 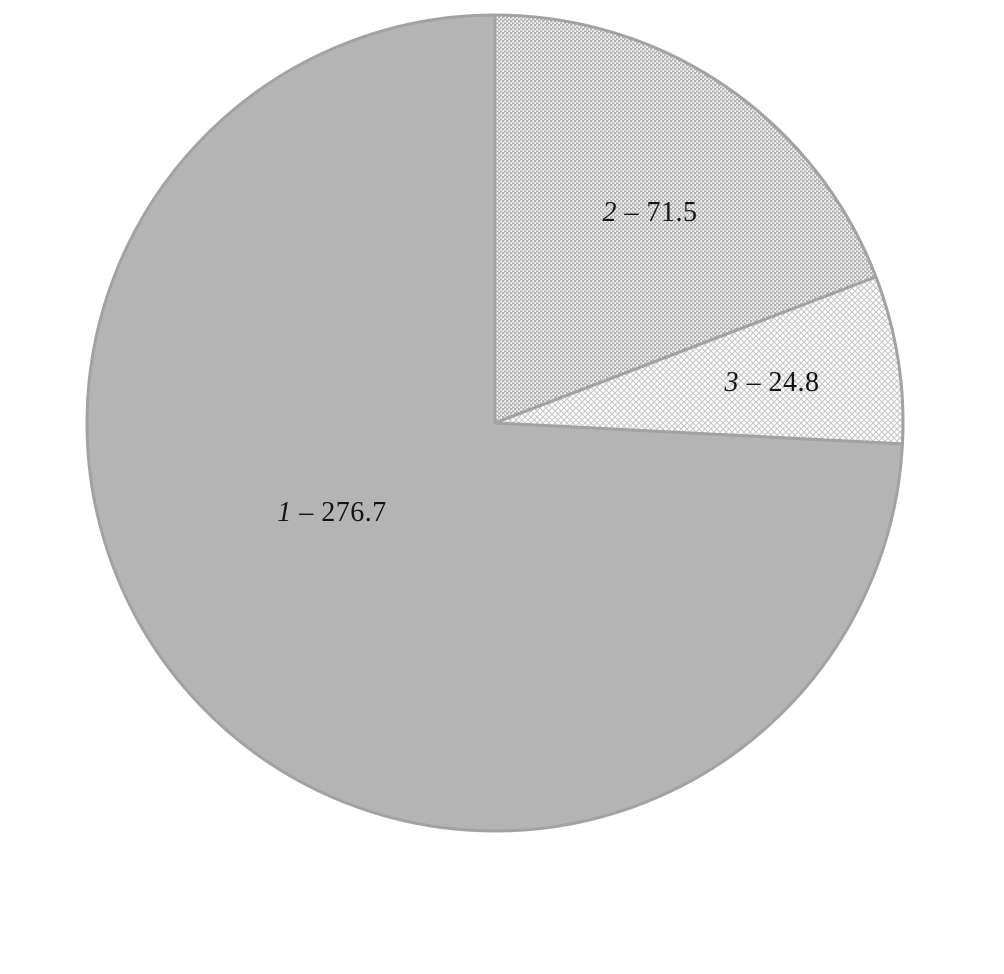 I want to click on slice-label-1: 1 – 276.7, so click(x=332, y=512).